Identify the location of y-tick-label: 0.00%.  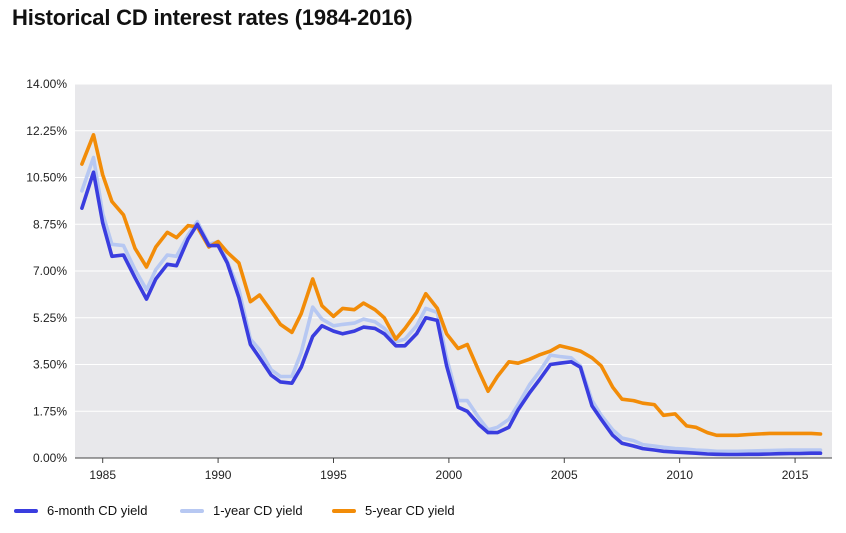
(50, 458).